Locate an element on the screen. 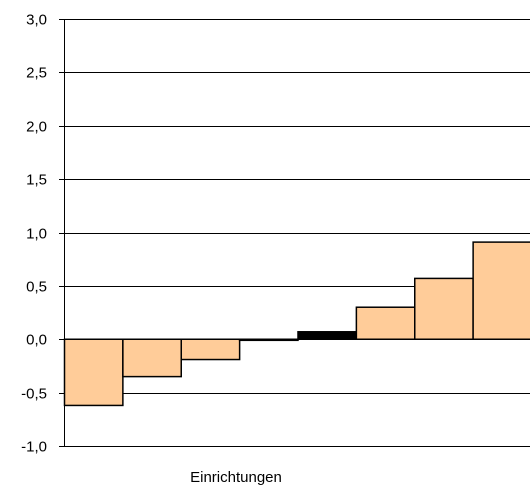  y-tick-label: -0,5 is located at coordinates (34, 394).